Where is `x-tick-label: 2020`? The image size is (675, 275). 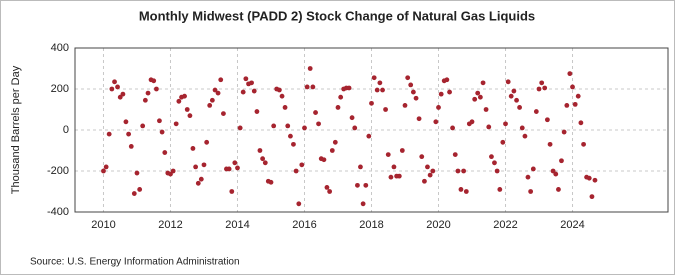
x-tick-label: 2020 is located at coordinates (438, 225).